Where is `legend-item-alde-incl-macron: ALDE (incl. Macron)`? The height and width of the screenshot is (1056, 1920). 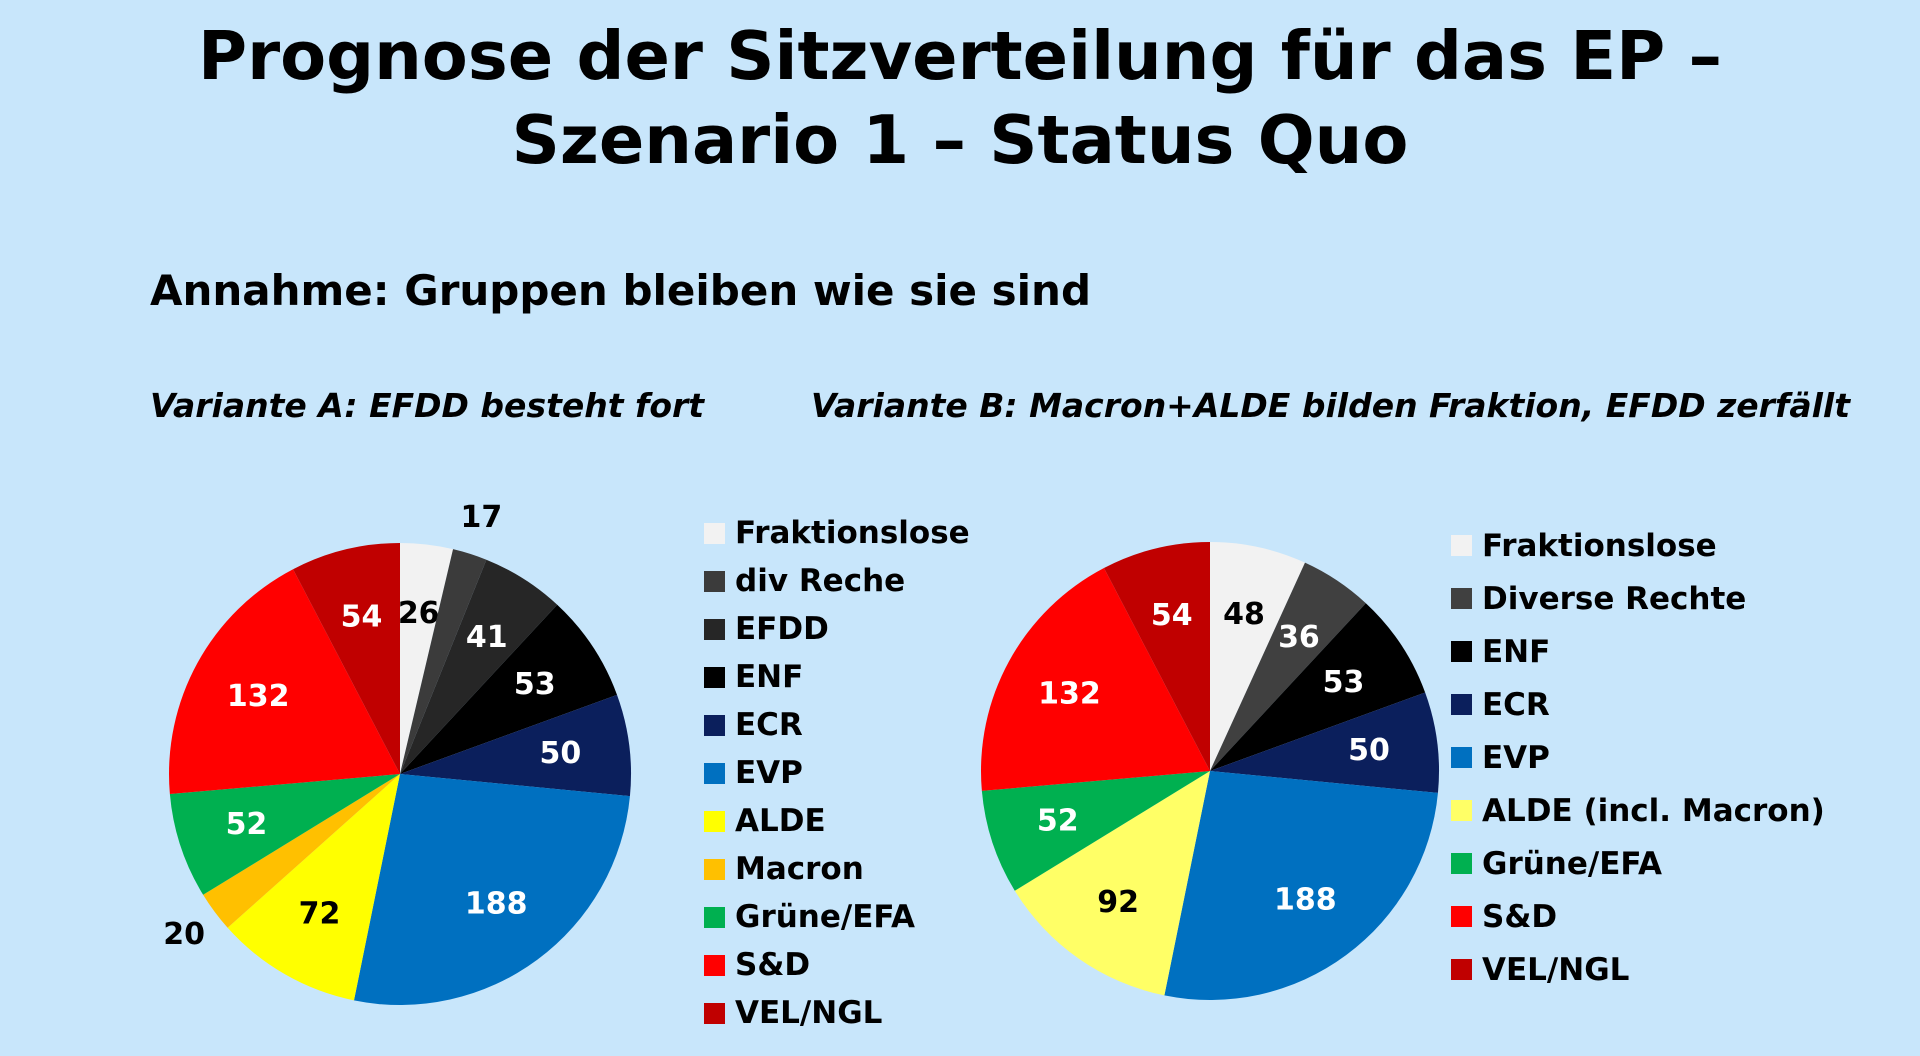
legend-item-alde-incl-macron: ALDE (incl. Macron) is located at coordinates (1638, 810).